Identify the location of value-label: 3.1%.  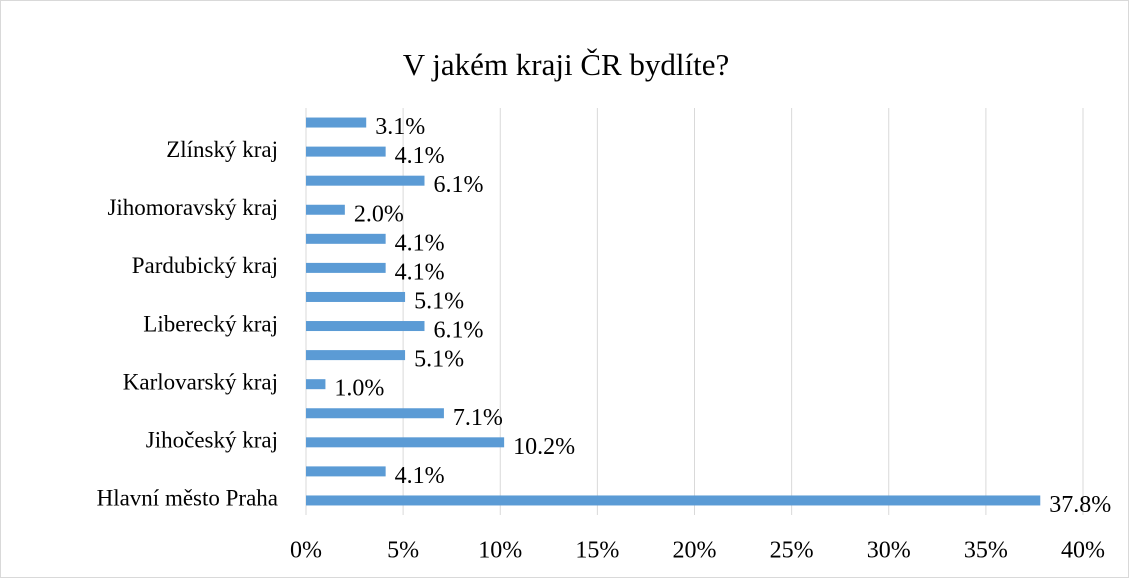
(400, 127).